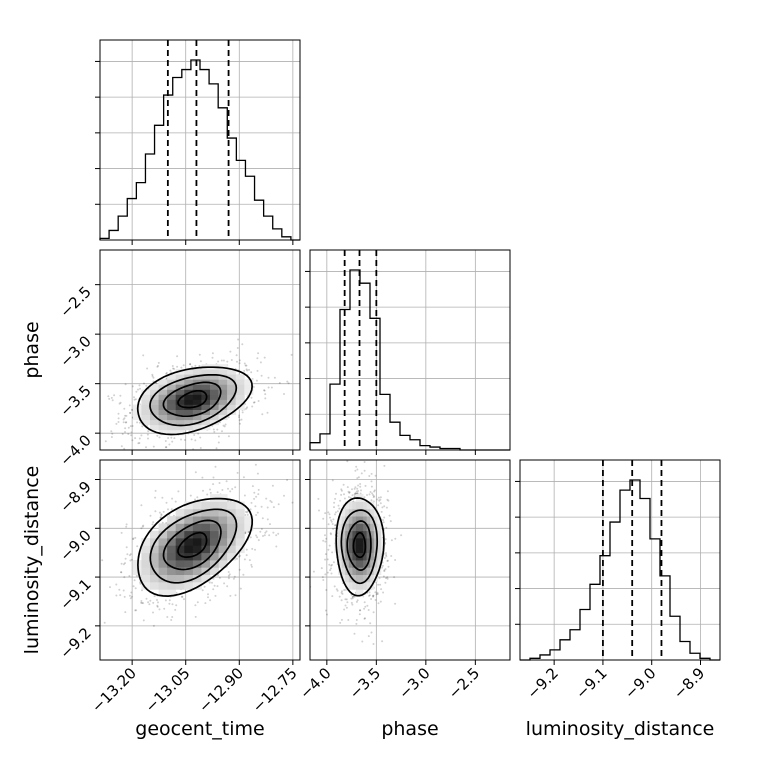  Describe the element at coordinates (221, 690) in the screenshot. I see `x-tick-label: −12.90` at that location.